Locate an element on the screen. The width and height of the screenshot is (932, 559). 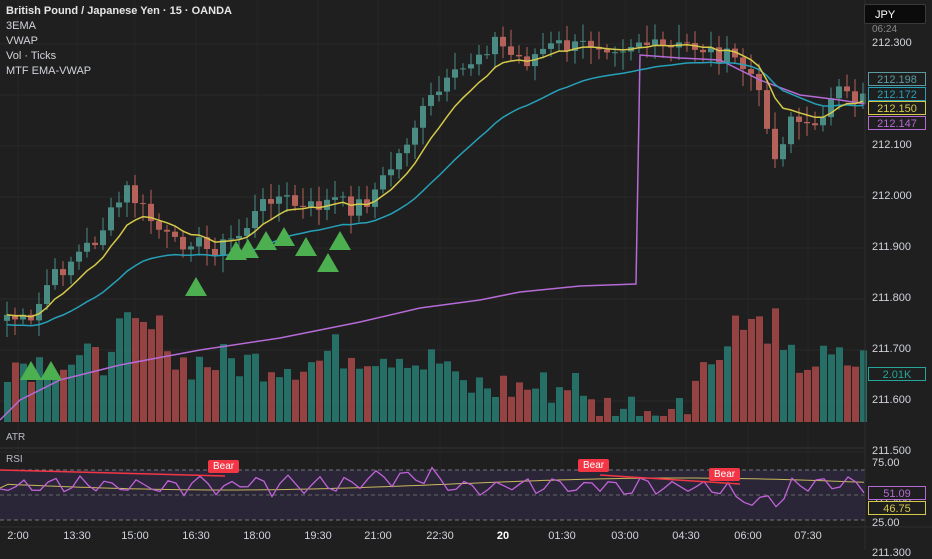
rsi-pane-label: RSI is located at coordinates (14, 459).